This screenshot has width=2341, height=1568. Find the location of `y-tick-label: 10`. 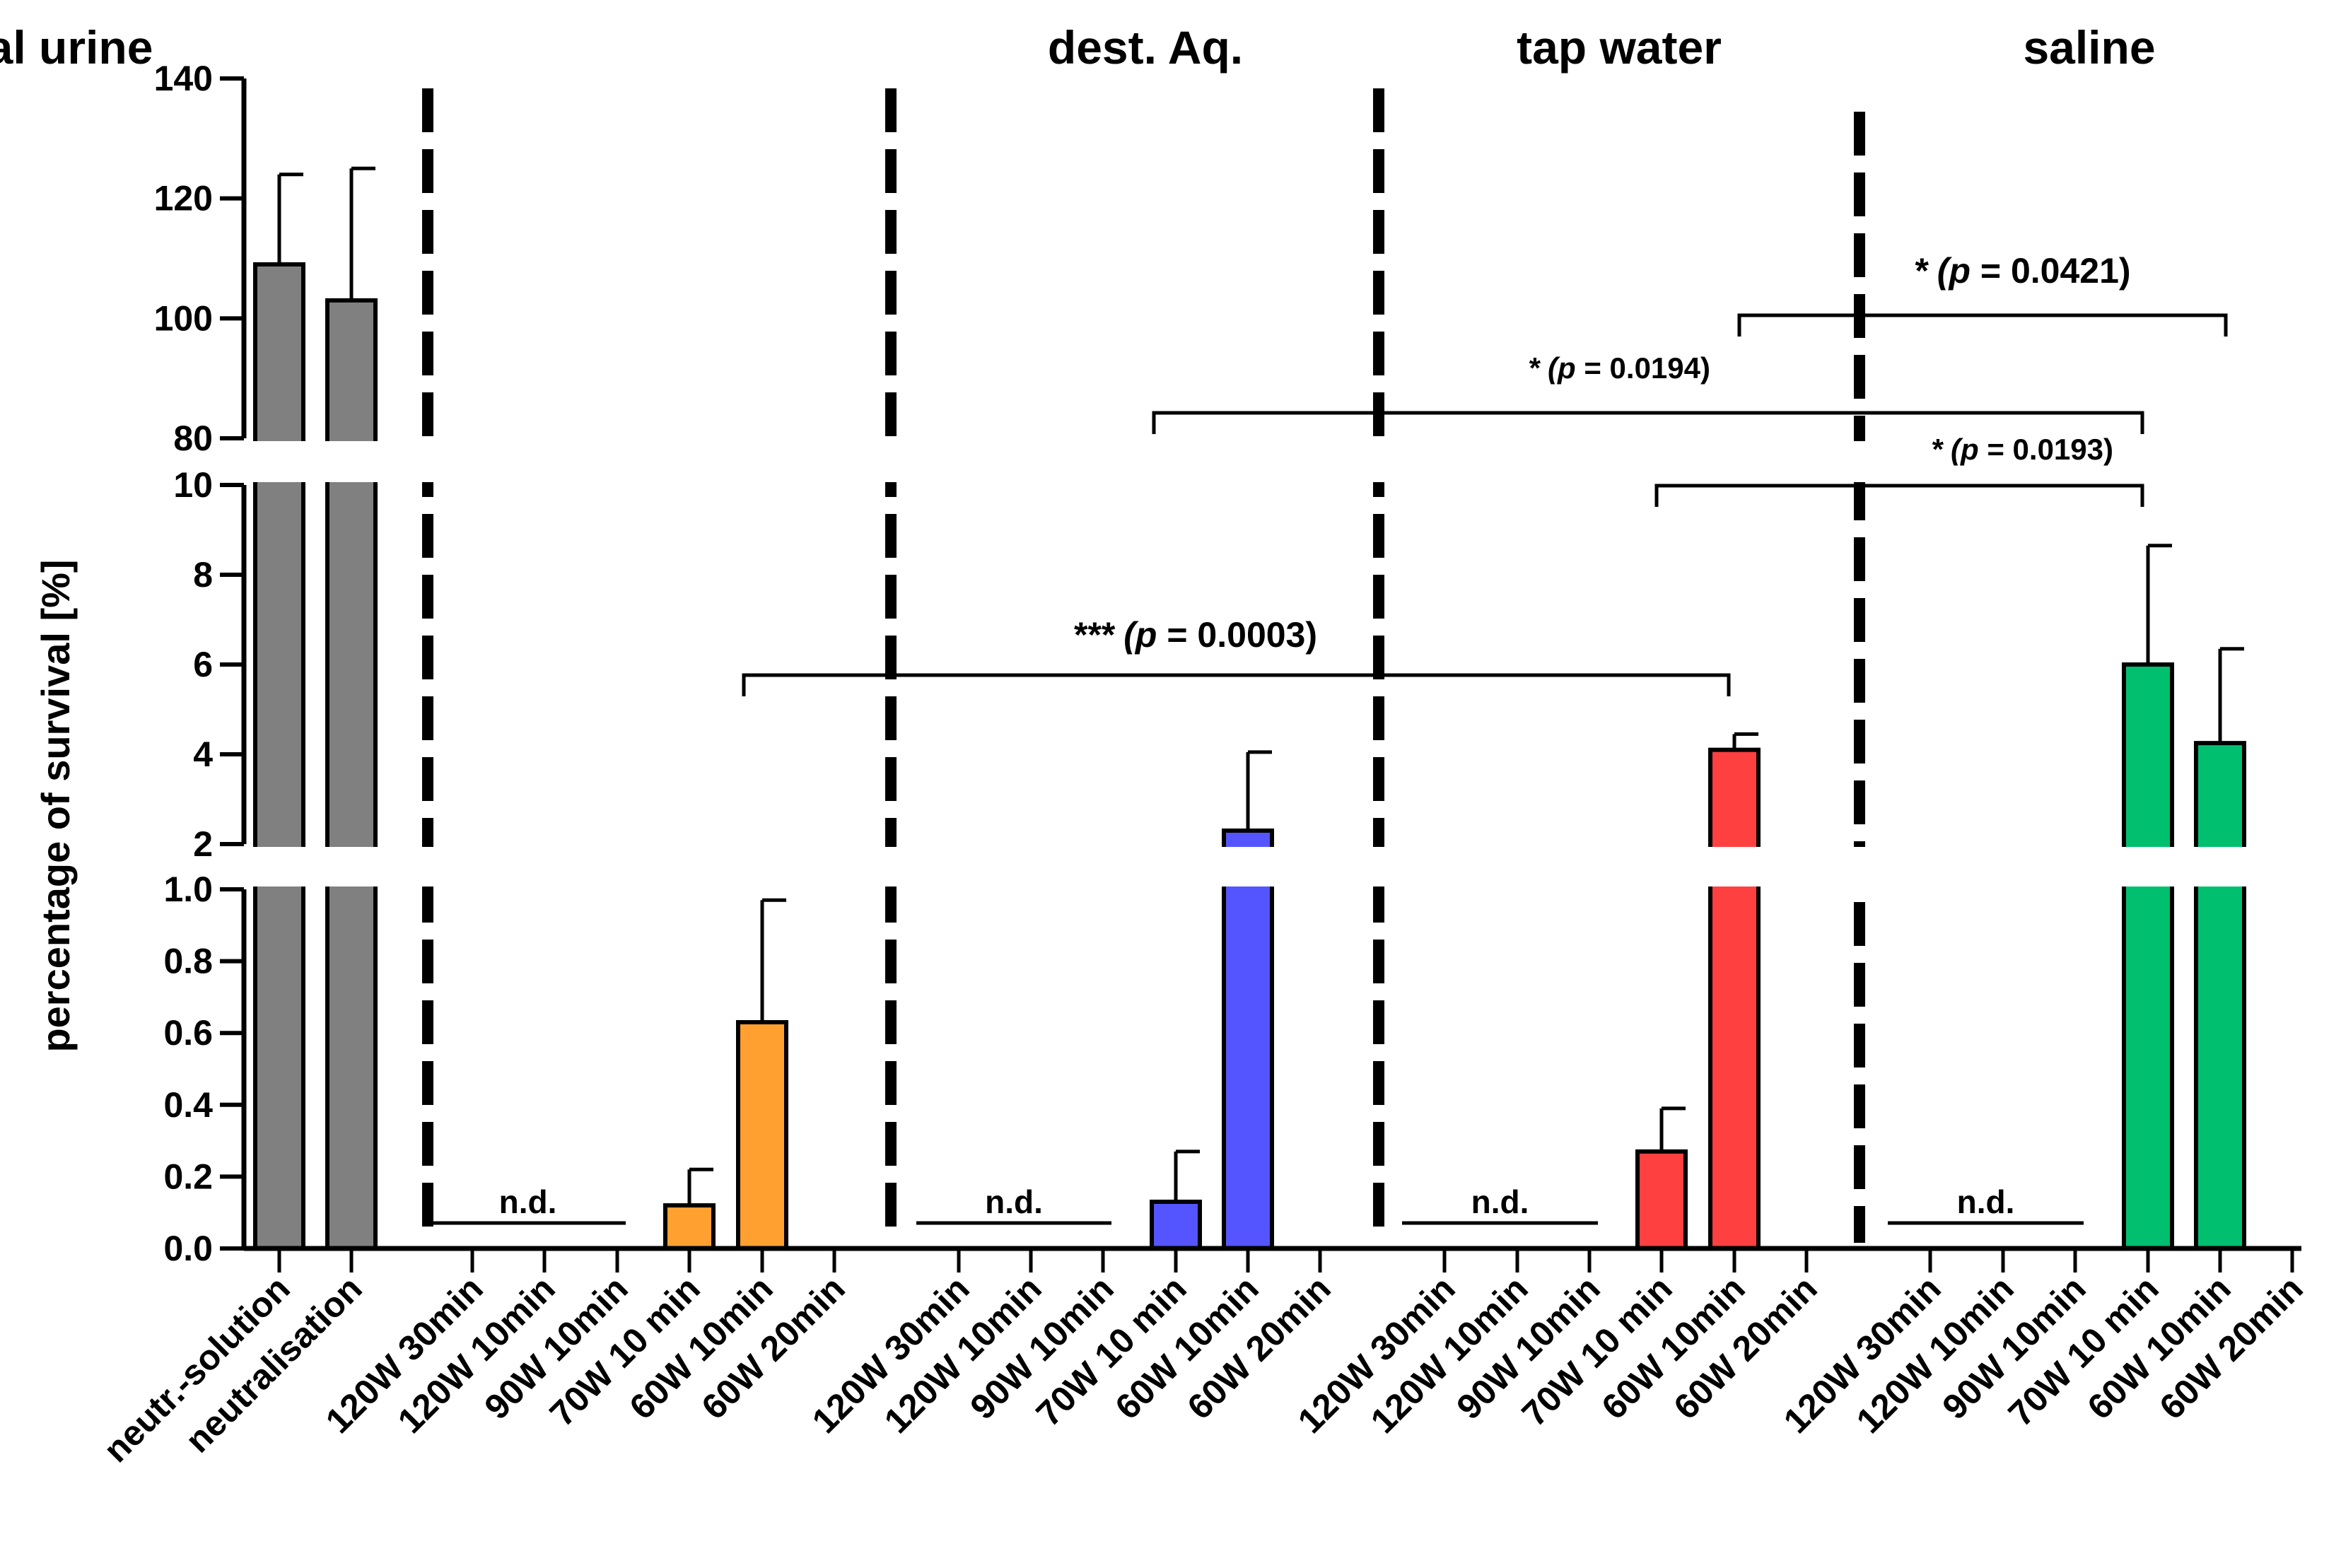

y-tick-label: 10 is located at coordinates (193, 485).